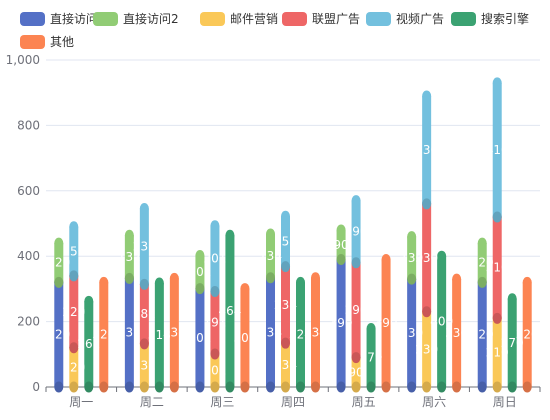 The image size is (550, 420). I want to click on legend-label: 邮件营销, so click(254, 19).